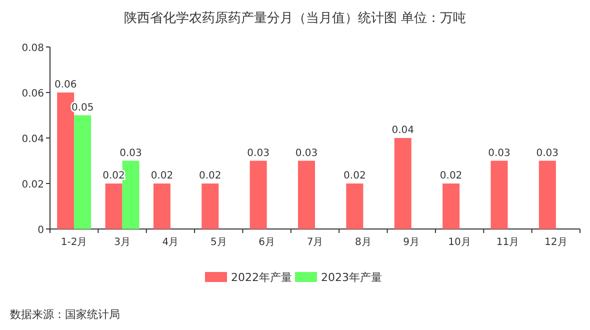  Describe the element at coordinates (403, 130) in the screenshot. I see `data-label: 0.04` at that location.